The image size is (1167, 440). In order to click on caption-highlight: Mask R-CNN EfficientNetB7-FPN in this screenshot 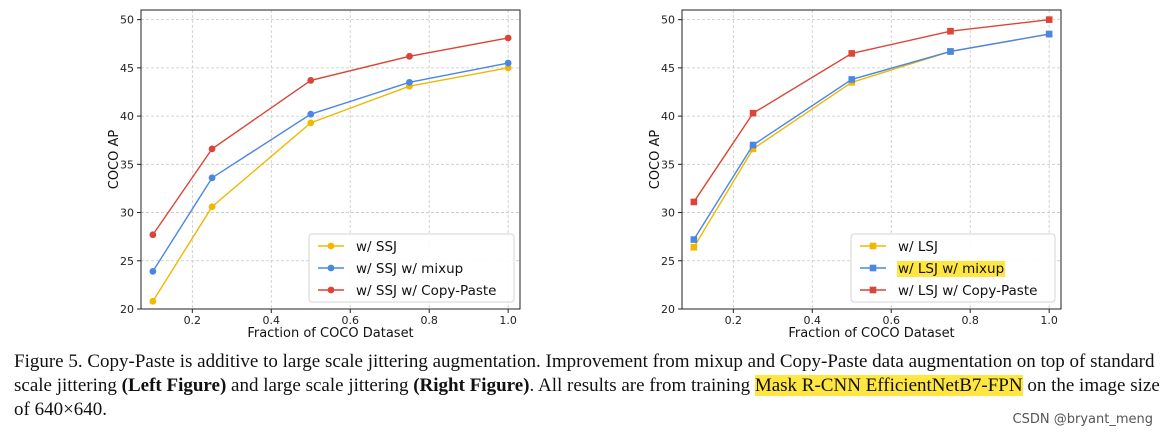, I will do `click(888, 385)`.